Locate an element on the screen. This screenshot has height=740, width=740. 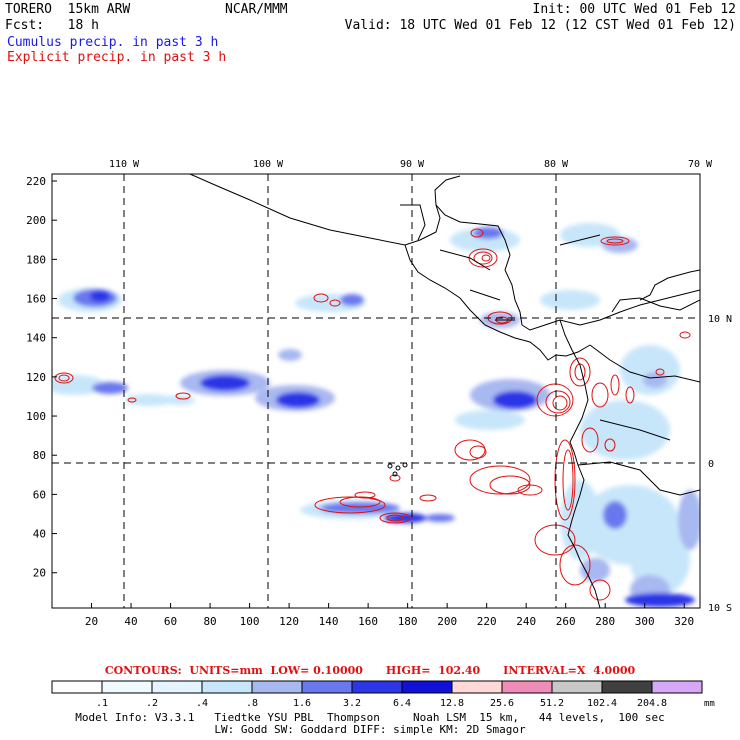
x-grid-label: 260 is located at coordinates (566, 621).